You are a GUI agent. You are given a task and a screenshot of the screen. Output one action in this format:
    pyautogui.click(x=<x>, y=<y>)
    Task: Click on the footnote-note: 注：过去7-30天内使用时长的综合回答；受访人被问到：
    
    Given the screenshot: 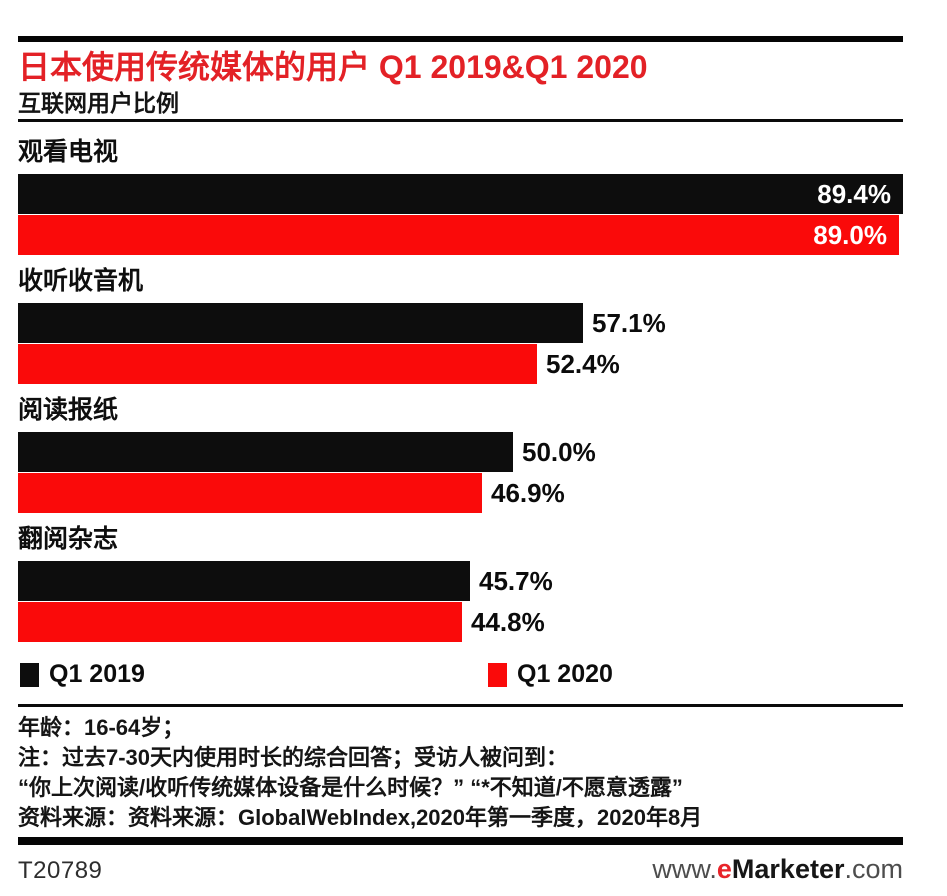 What is the action you would take?
    pyautogui.click(x=293, y=757)
    